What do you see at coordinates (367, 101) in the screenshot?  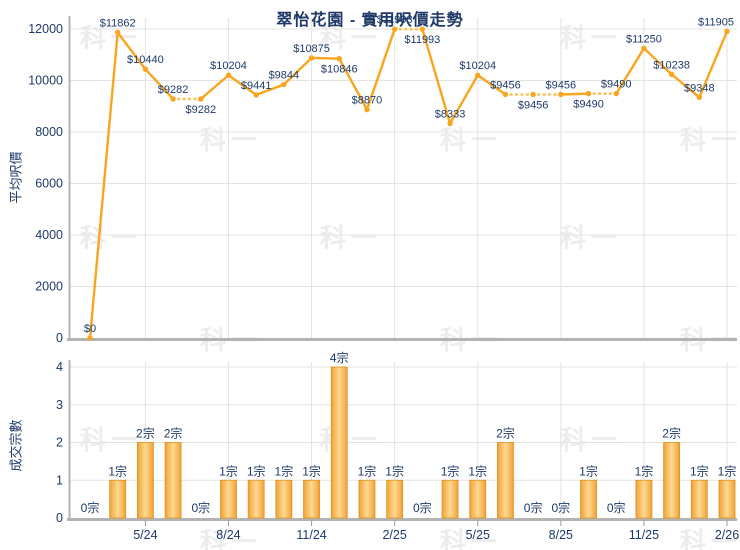 I see `price-point-label: $8870` at bounding box center [367, 101].